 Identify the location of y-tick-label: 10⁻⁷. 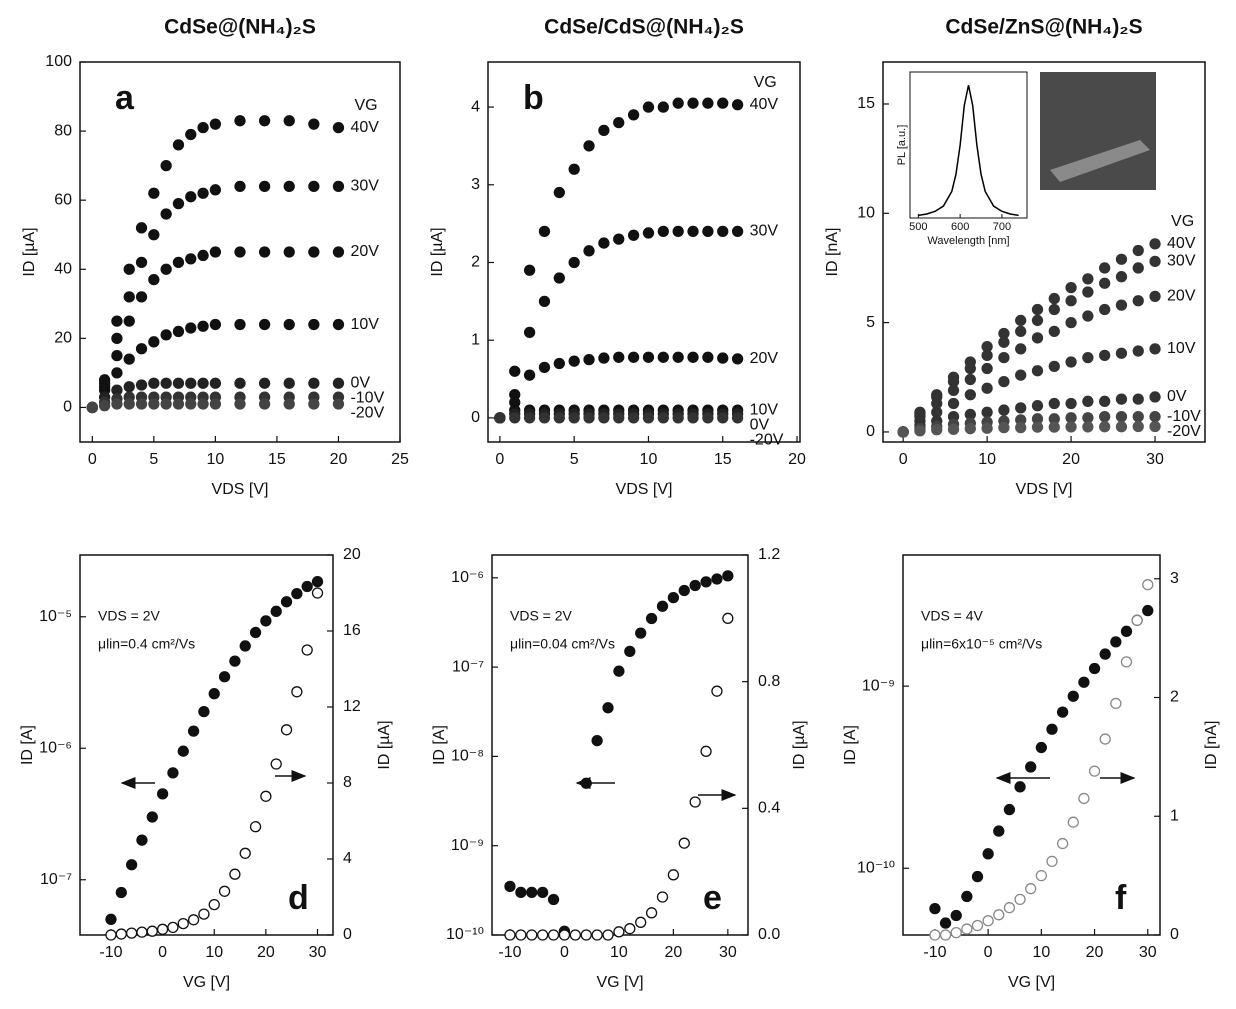
(56, 879).